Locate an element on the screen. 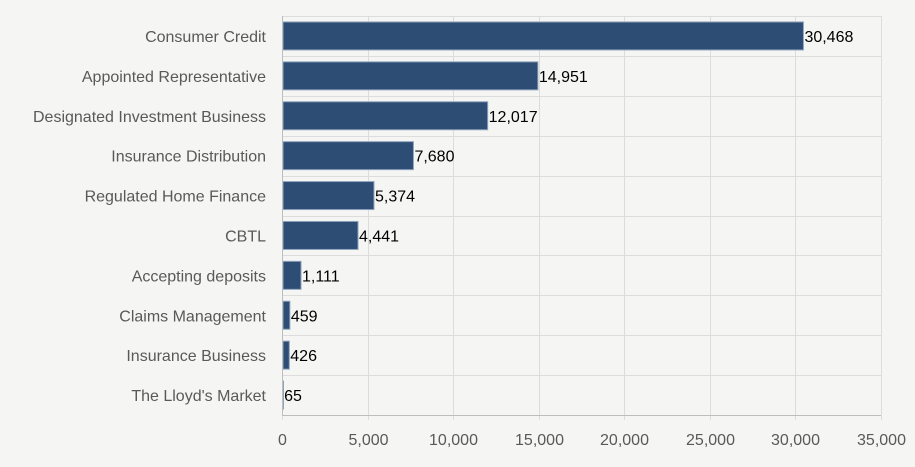  category-label: Claims Management is located at coordinates (192, 316).